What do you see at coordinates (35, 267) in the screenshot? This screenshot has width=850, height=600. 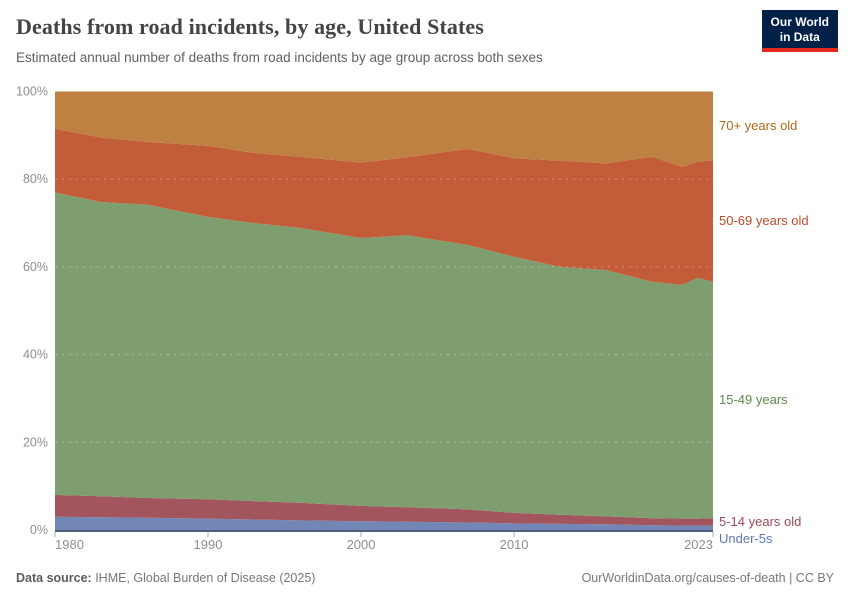 I see `y-tick-label-60: 60%` at bounding box center [35, 267].